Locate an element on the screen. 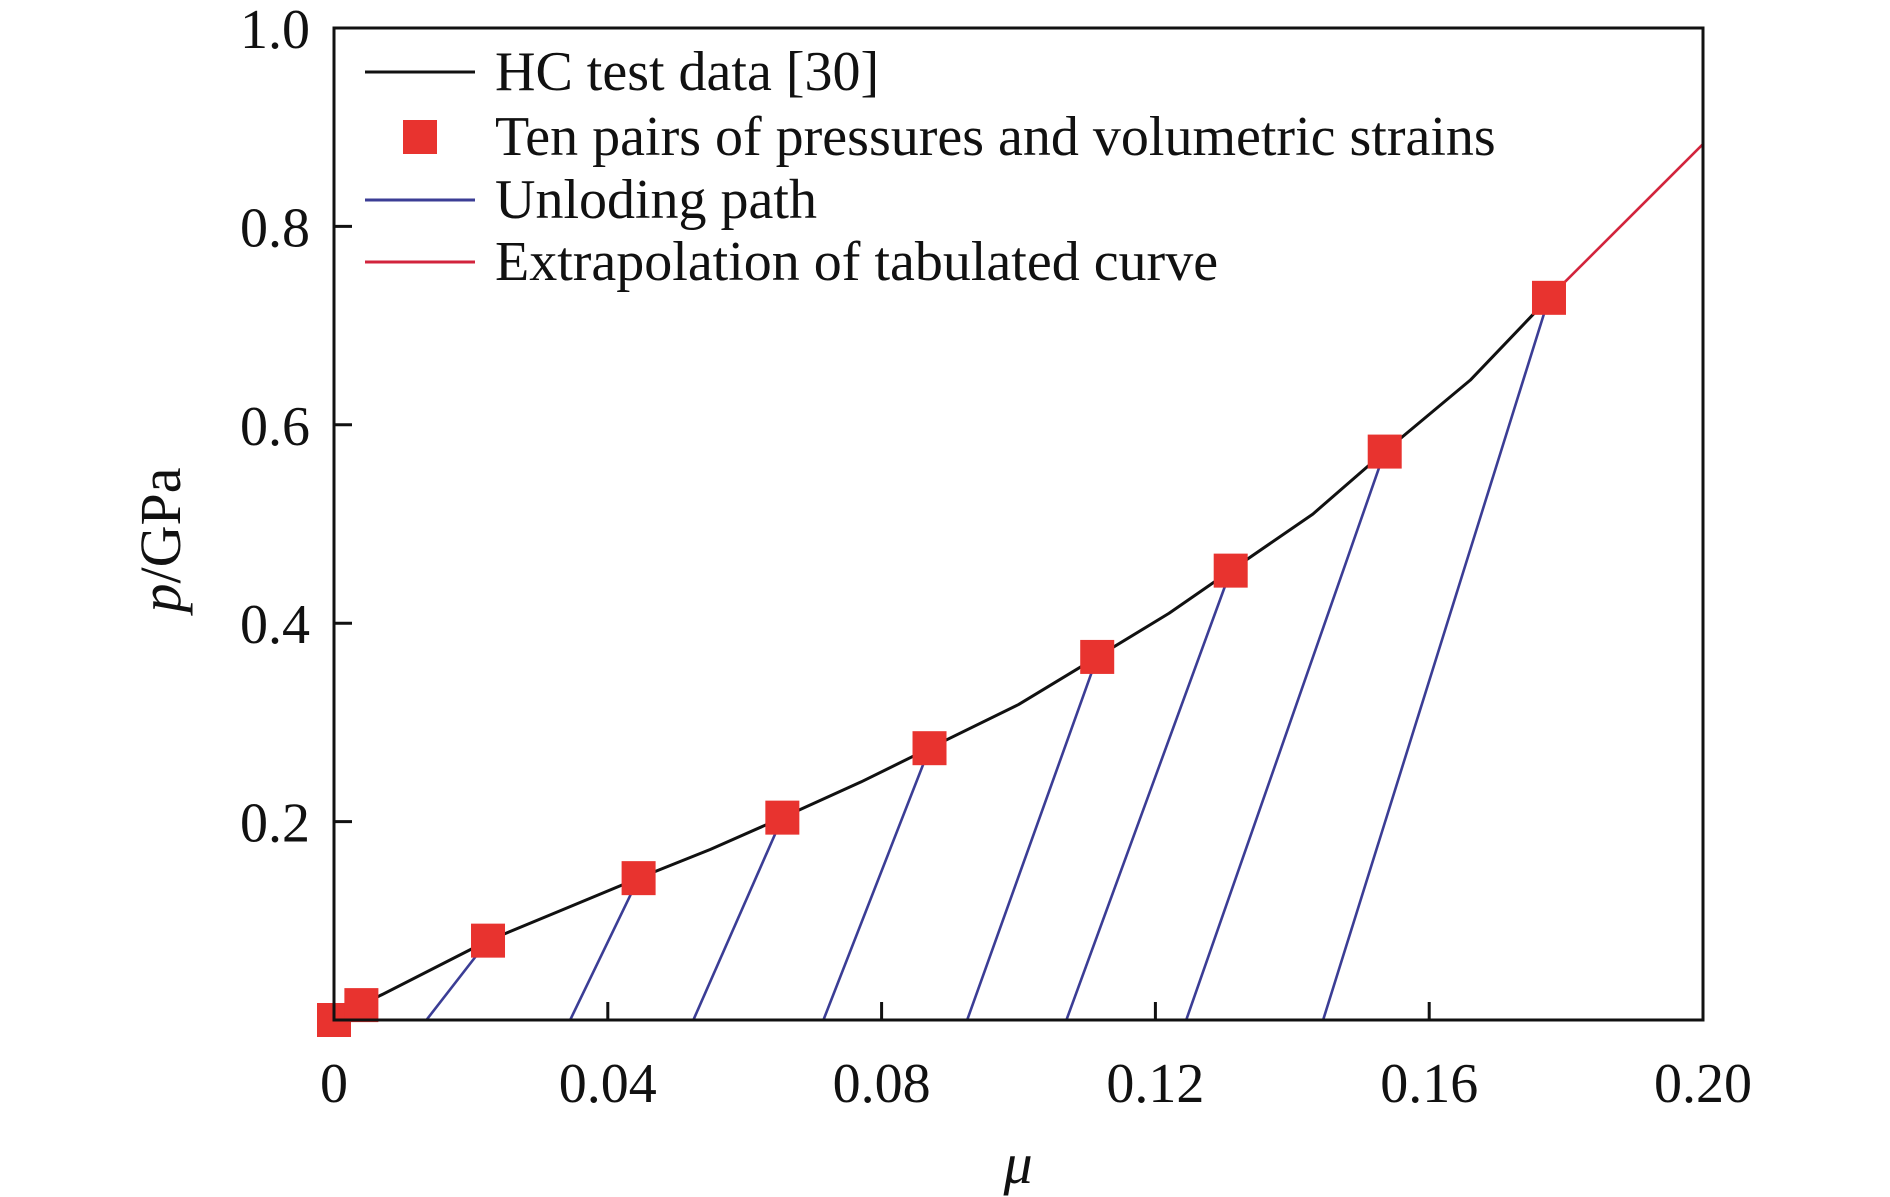 The height and width of the screenshot is (1197, 1890). extrapolation-line is located at coordinates (1625, 221).